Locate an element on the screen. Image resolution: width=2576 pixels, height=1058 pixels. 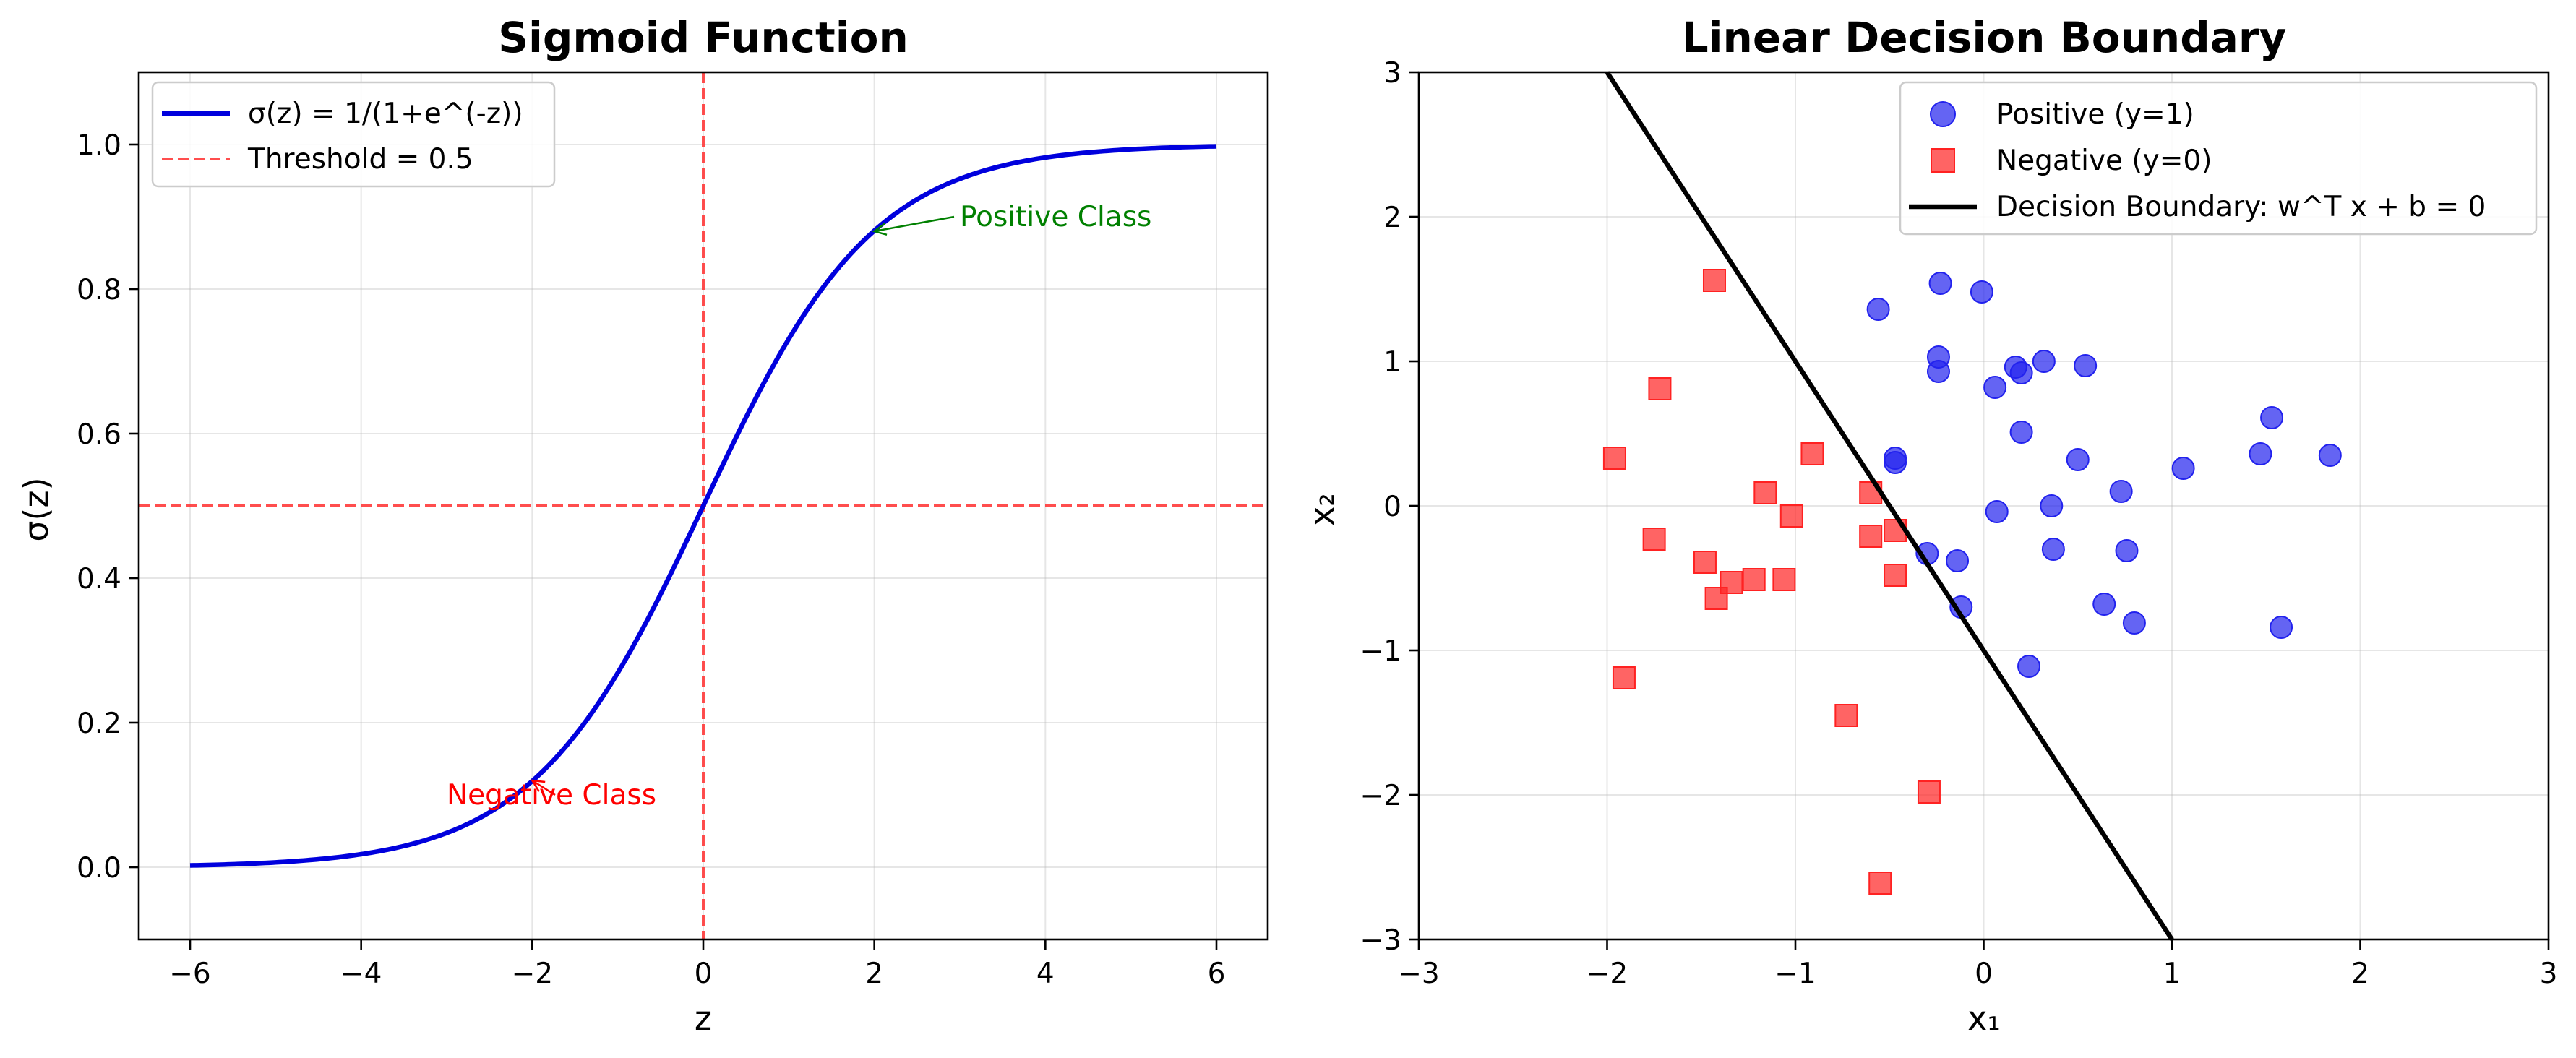
sigmoid-legend: σ(z) = 1/(1+e^(-z)) Threshold = 0.5 is located at coordinates (353, 134).